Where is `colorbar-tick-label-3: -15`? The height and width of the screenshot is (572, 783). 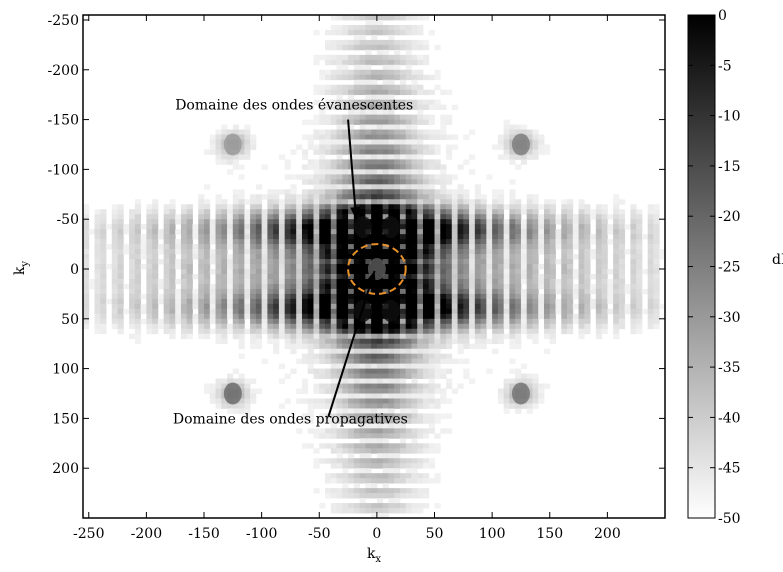
colorbar-tick-label-3: -15 is located at coordinates (729, 167).